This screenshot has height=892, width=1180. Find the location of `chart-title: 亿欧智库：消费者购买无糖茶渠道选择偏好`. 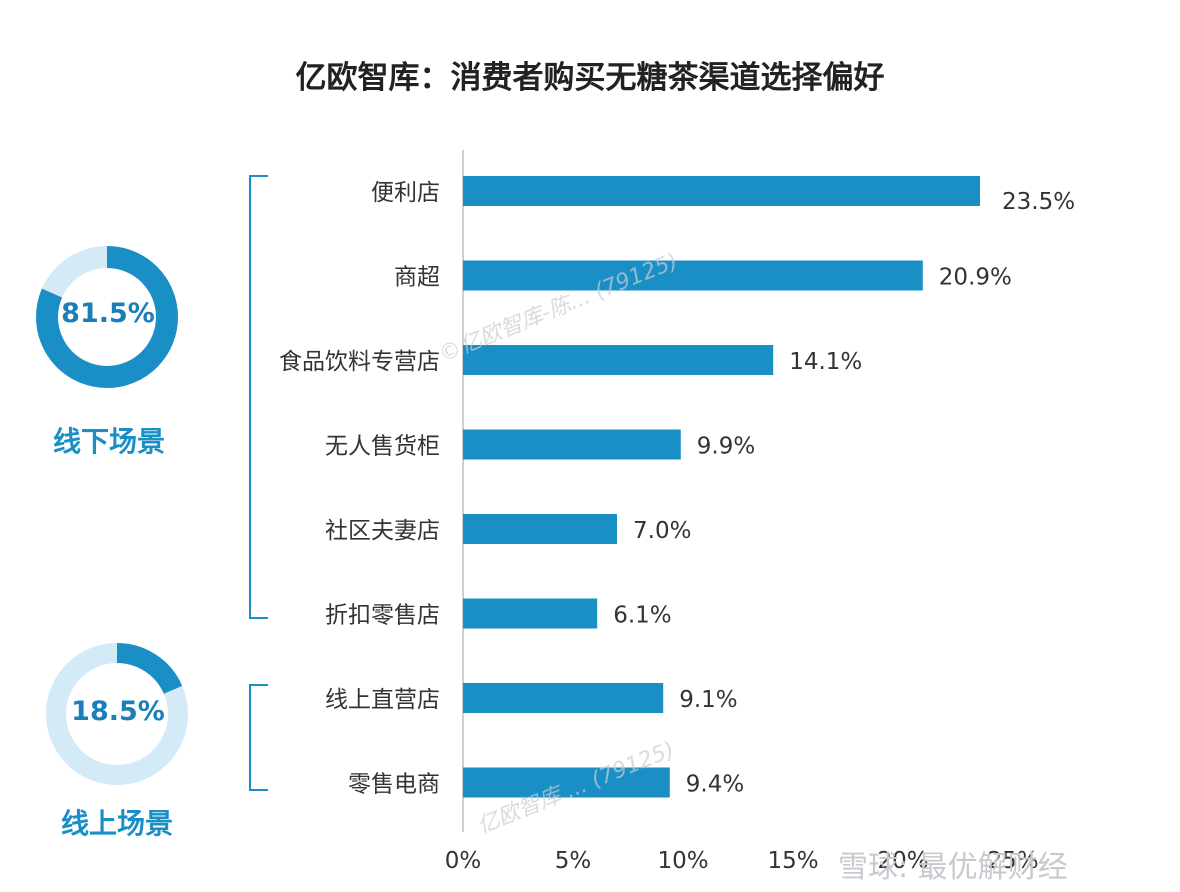

chart-title: 亿欧智库：消费者购买无糖茶渠道选择偏好 is located at coordinates (590, 78).